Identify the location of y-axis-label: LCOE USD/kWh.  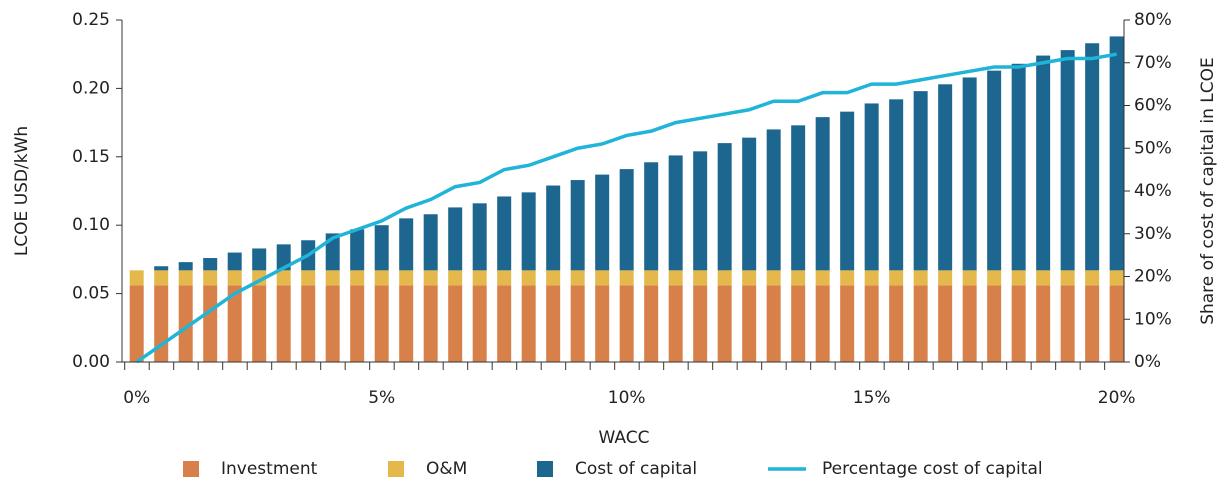
(22, 191).